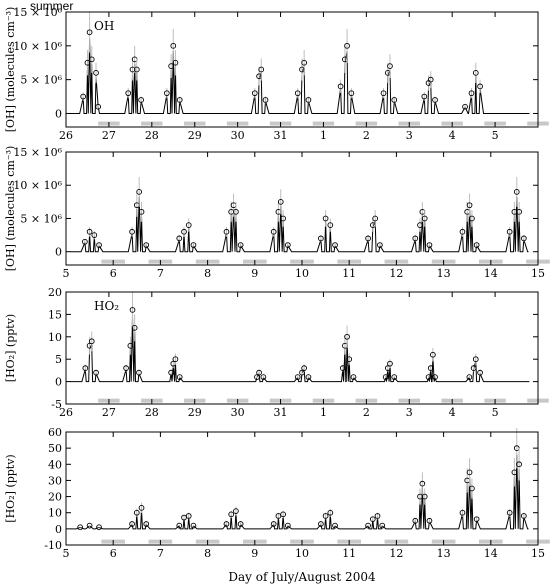 The image size is (550, 587). What do you see at coordinates (10, 70) in the screenshot?
I see `y-axis-label: [OH] (molecules cm⁻³)` at bounding box center [10, 70].